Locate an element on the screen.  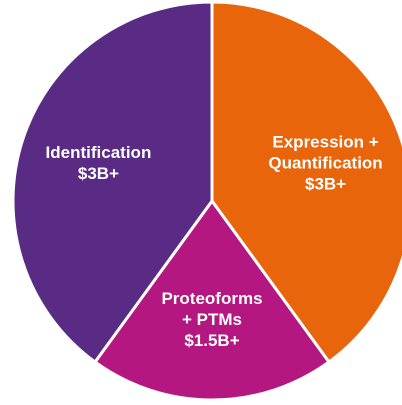
slice-label: Expression + is located at coordinates (325, 142).